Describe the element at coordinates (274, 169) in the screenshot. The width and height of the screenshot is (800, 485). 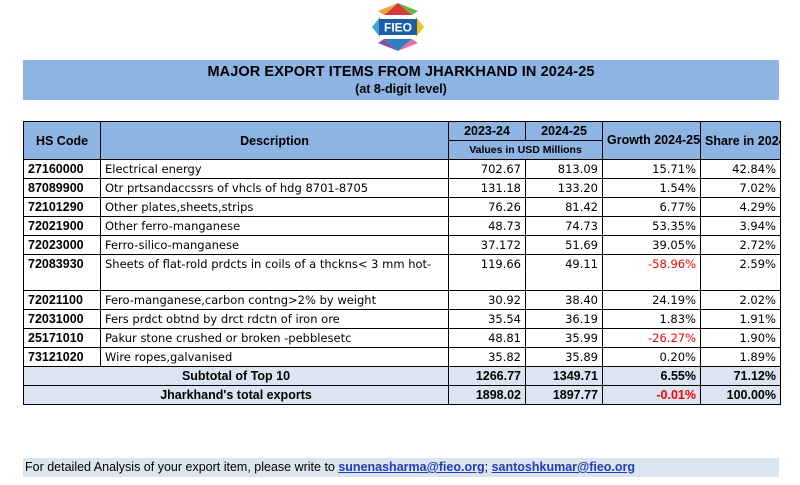
I see `description-cell: Electrical energy` at that location.